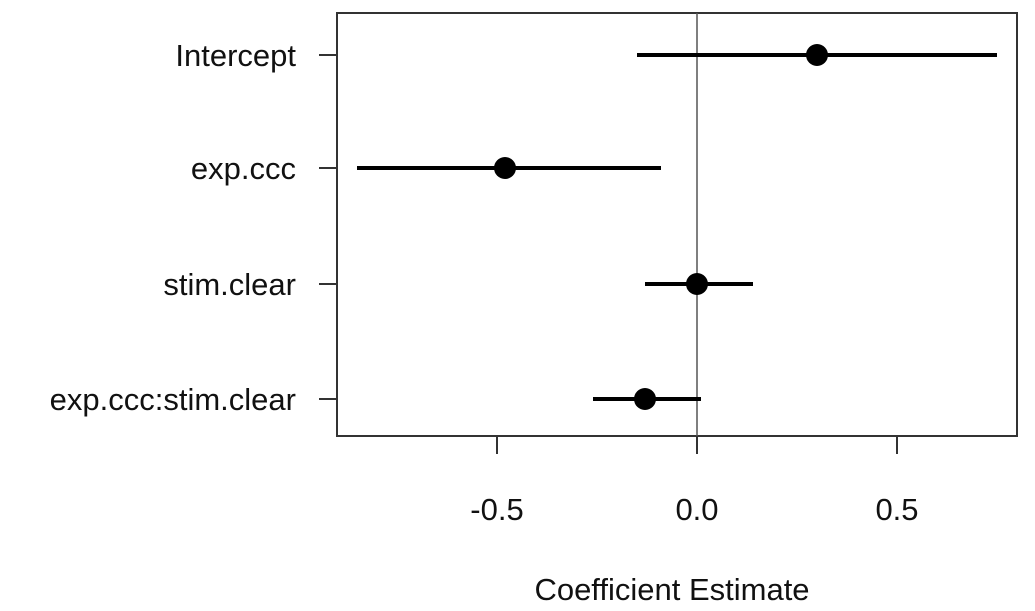 This screenshot has width=1035, height=611. What do you see at coordinates (671, 589) in the screenshot?
I see `x-axis-title: Coefficient Estimate` at bounding box center [671, 589].